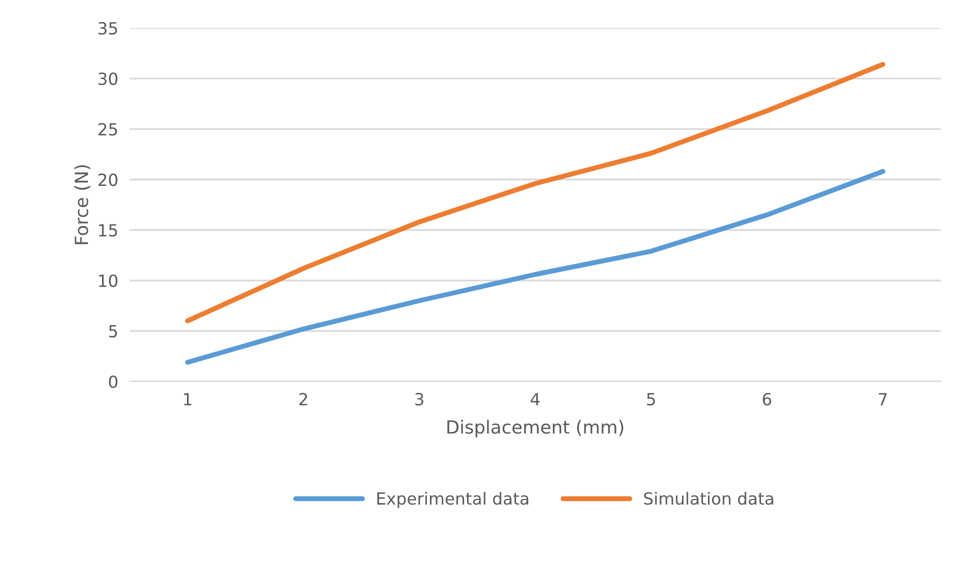 The height and width of the screenshot is (561, 960). Describe the element at coordinates (767, 399) in the screenshot. I see `x-tick-label: 6` at that location.